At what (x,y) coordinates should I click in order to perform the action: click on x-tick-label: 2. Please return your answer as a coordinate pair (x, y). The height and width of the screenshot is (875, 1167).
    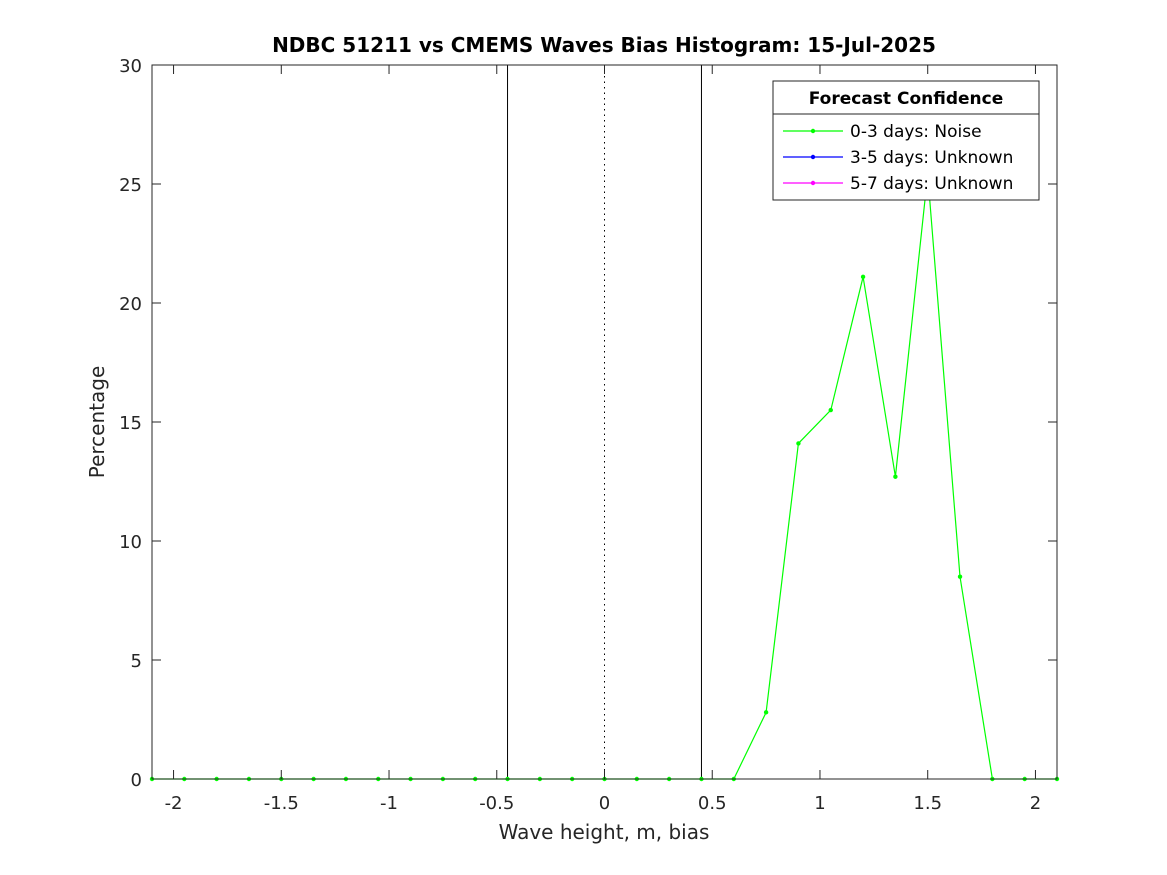
    Looking at the image, I should click on (1035, 803).